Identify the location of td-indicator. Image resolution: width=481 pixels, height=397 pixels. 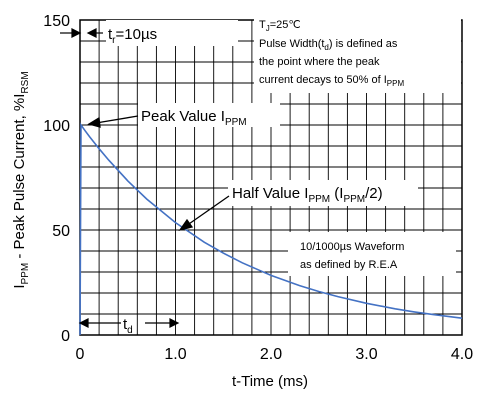
(129, 323).